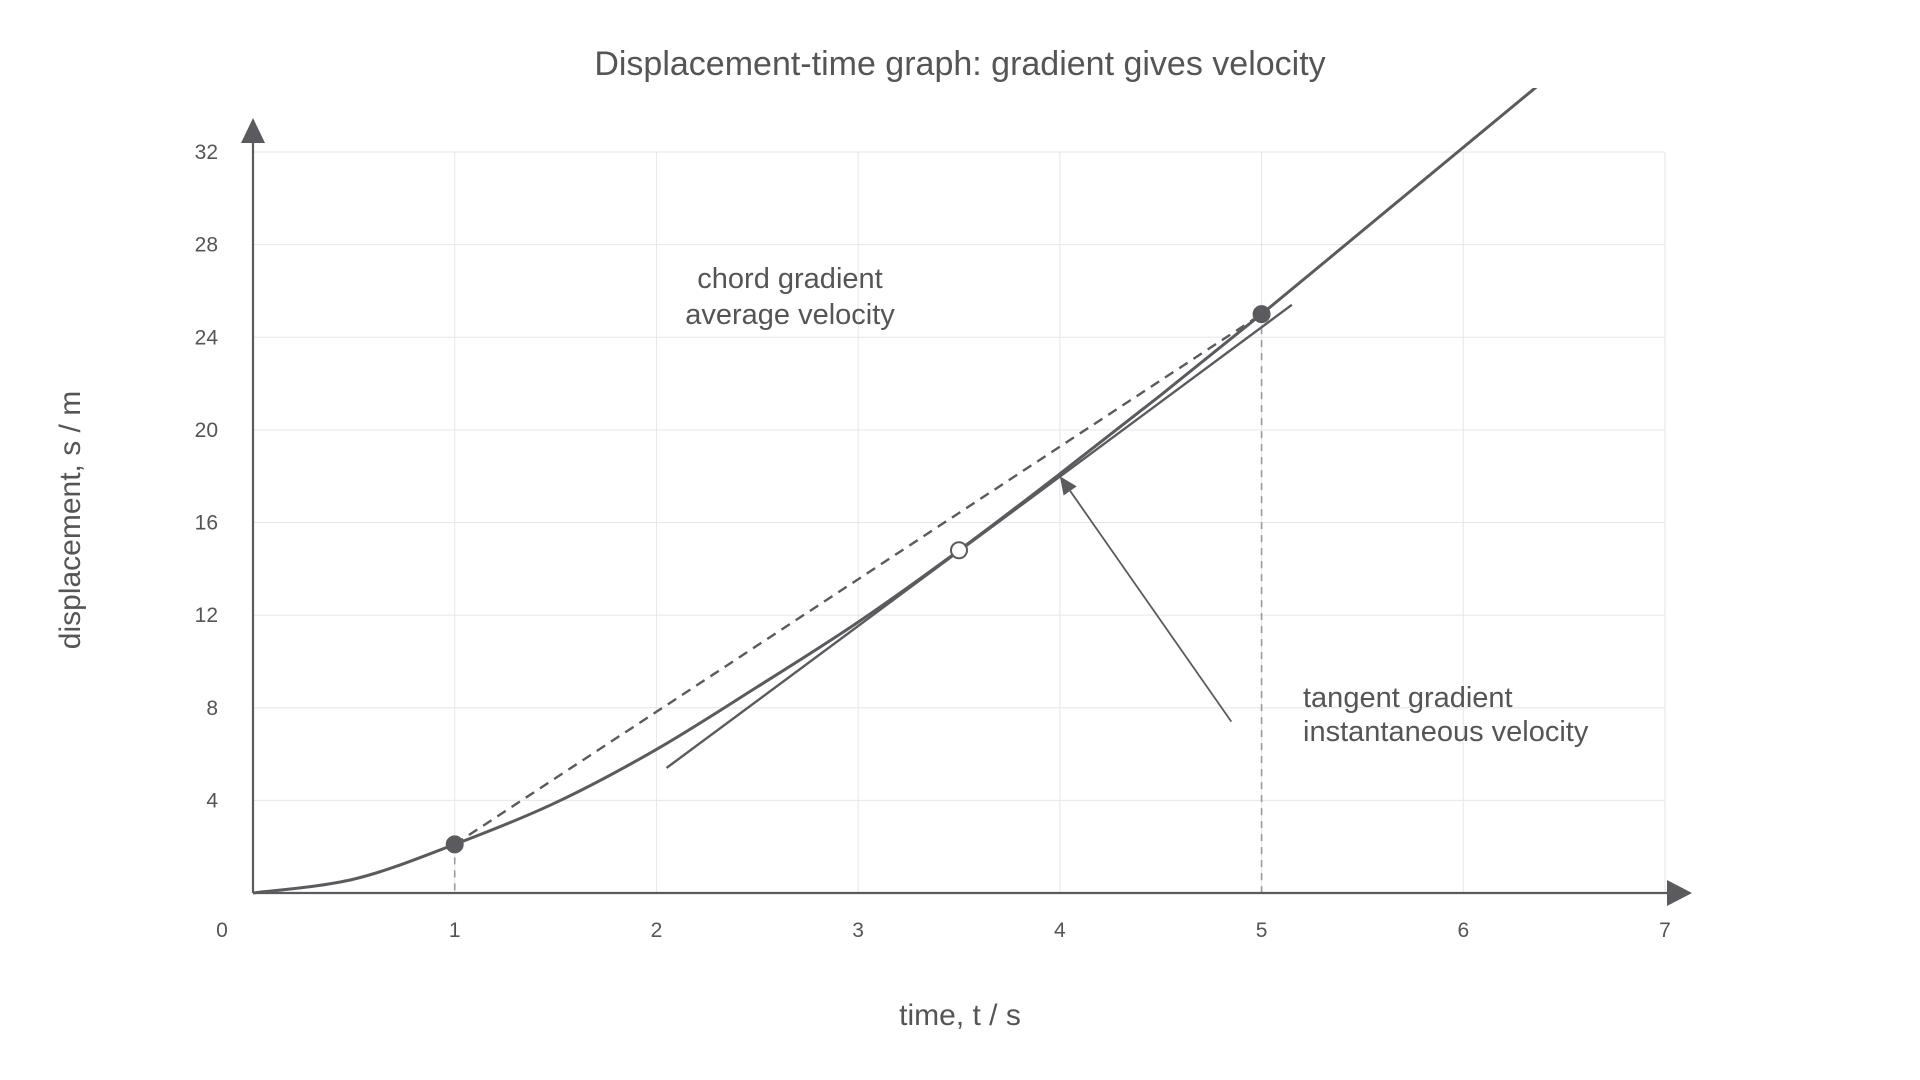  Describe the element at coordinates (1408, 698) in the screenshot. I see `tangent-annotation-line: tangent gradient` at that location.